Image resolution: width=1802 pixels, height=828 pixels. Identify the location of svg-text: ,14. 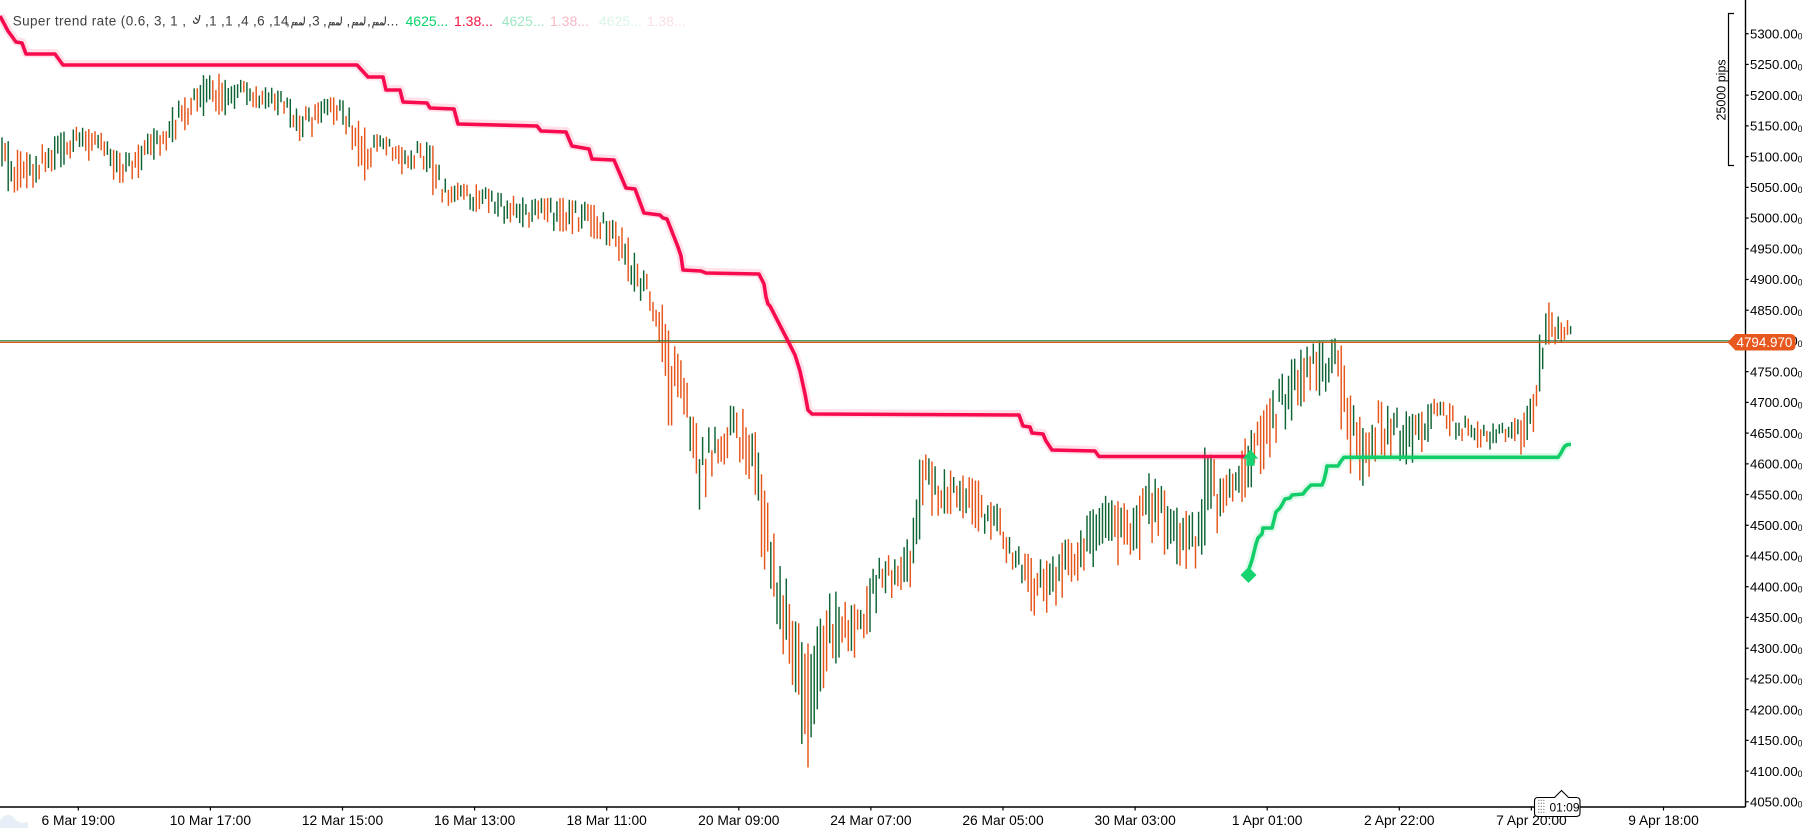
(279, 21).